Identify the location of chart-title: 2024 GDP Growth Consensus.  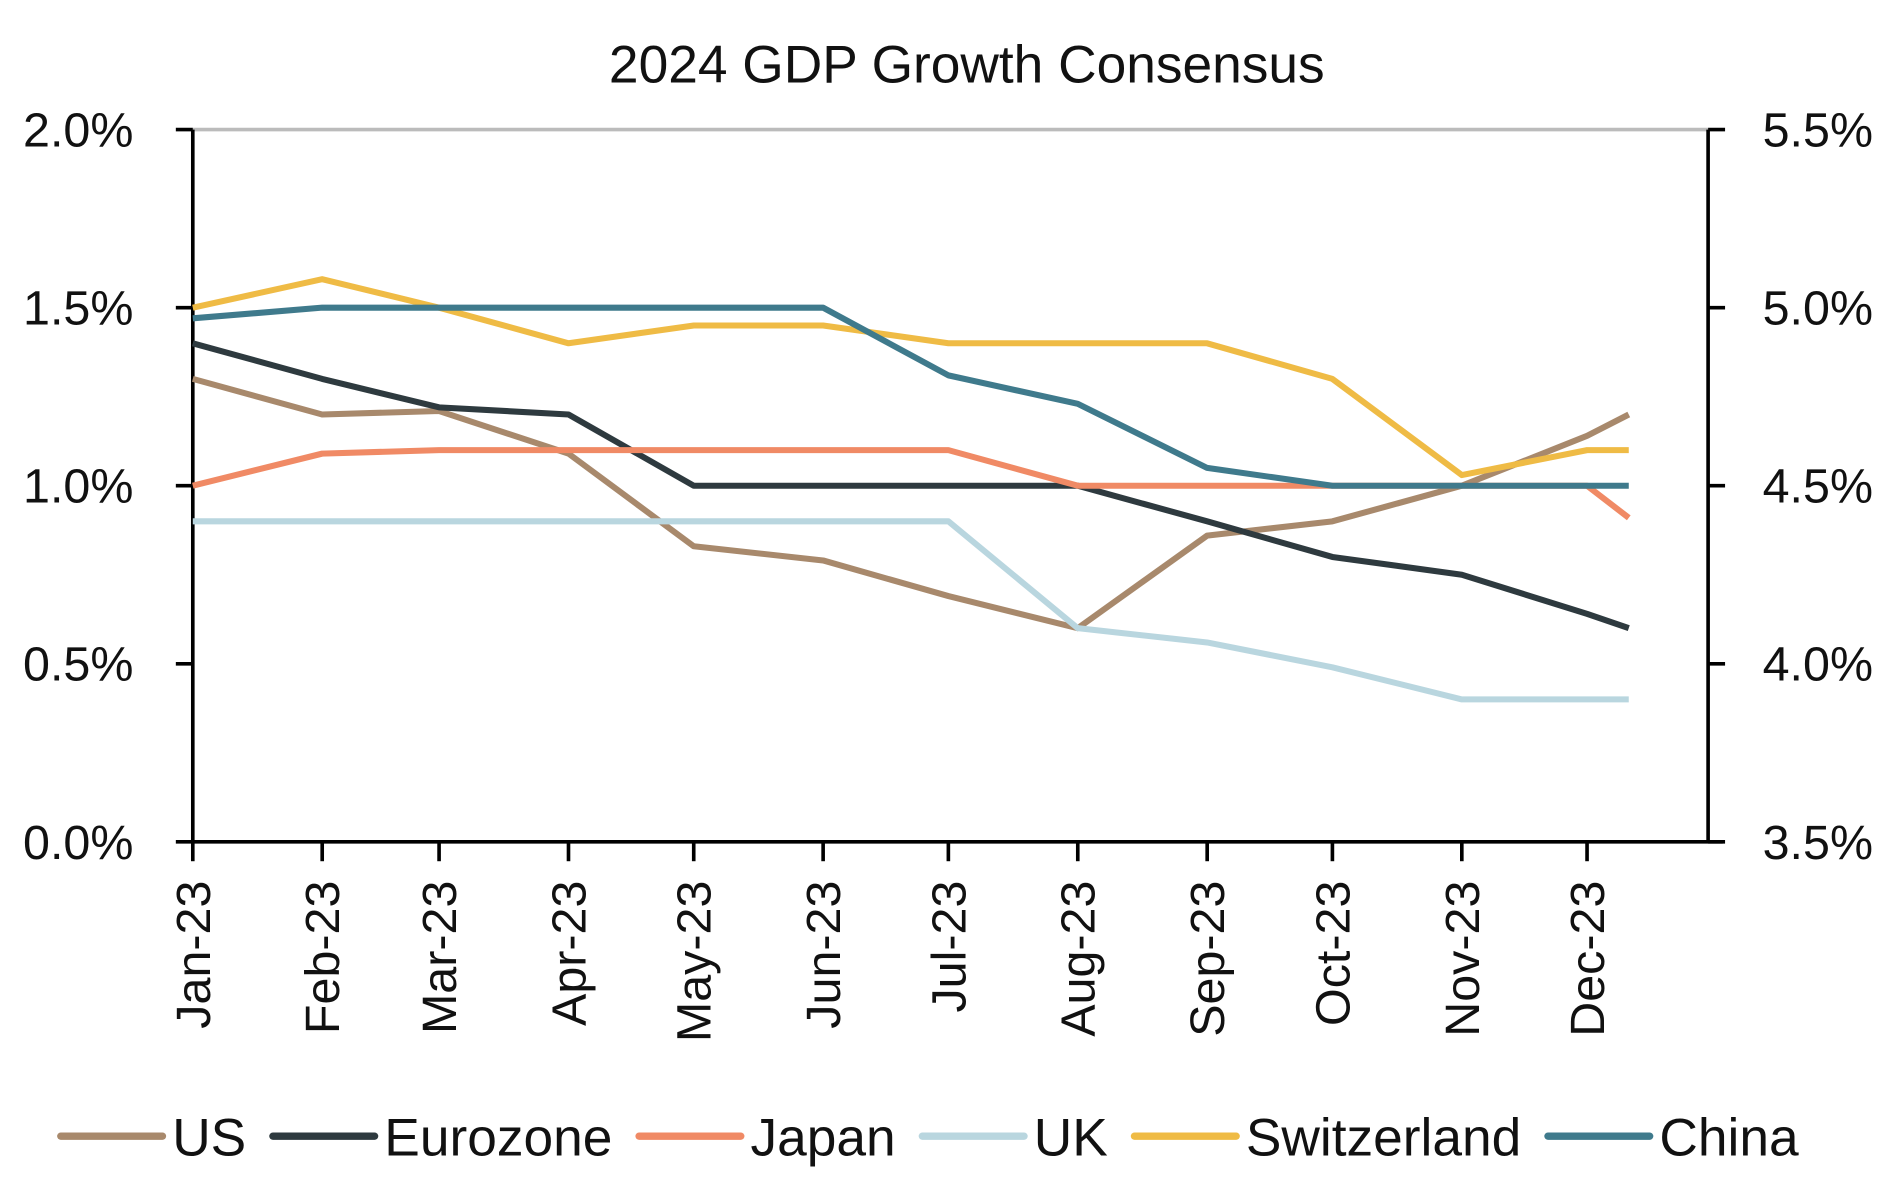
(967, 64).